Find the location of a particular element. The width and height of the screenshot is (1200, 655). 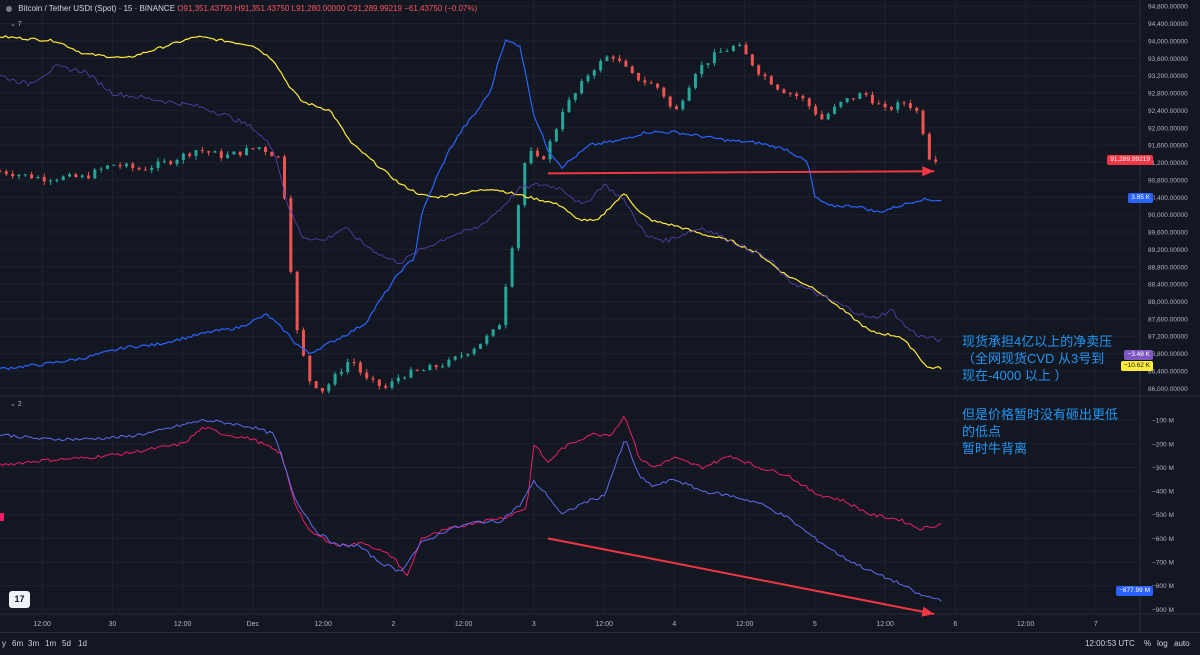

period-button: y is located at coordinates (4, 643).